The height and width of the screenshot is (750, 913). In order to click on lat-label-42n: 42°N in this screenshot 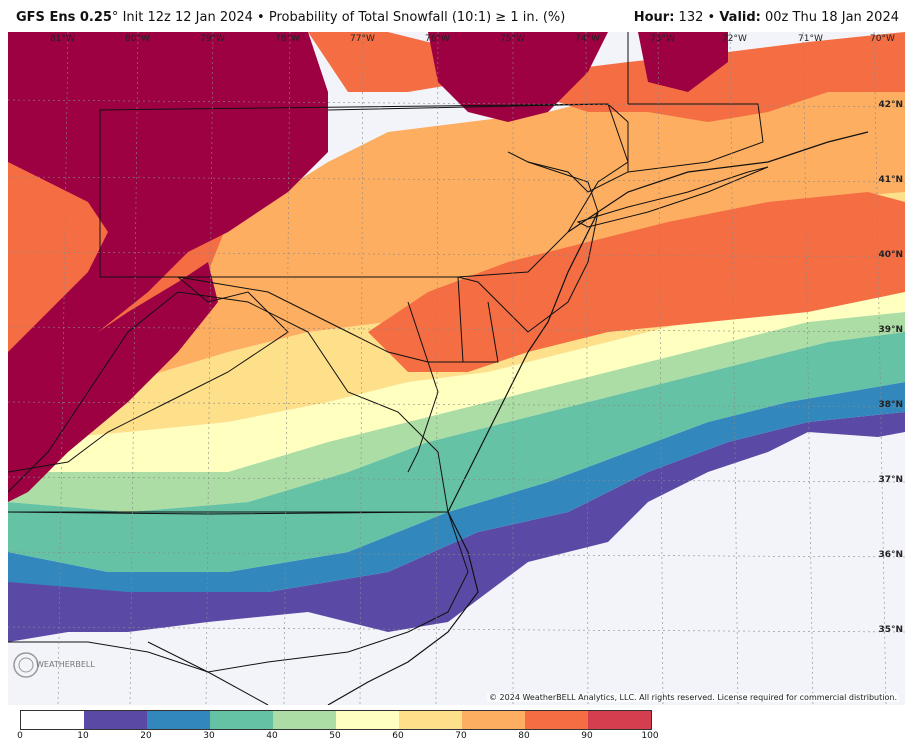, I will do `click(890, 105)`.